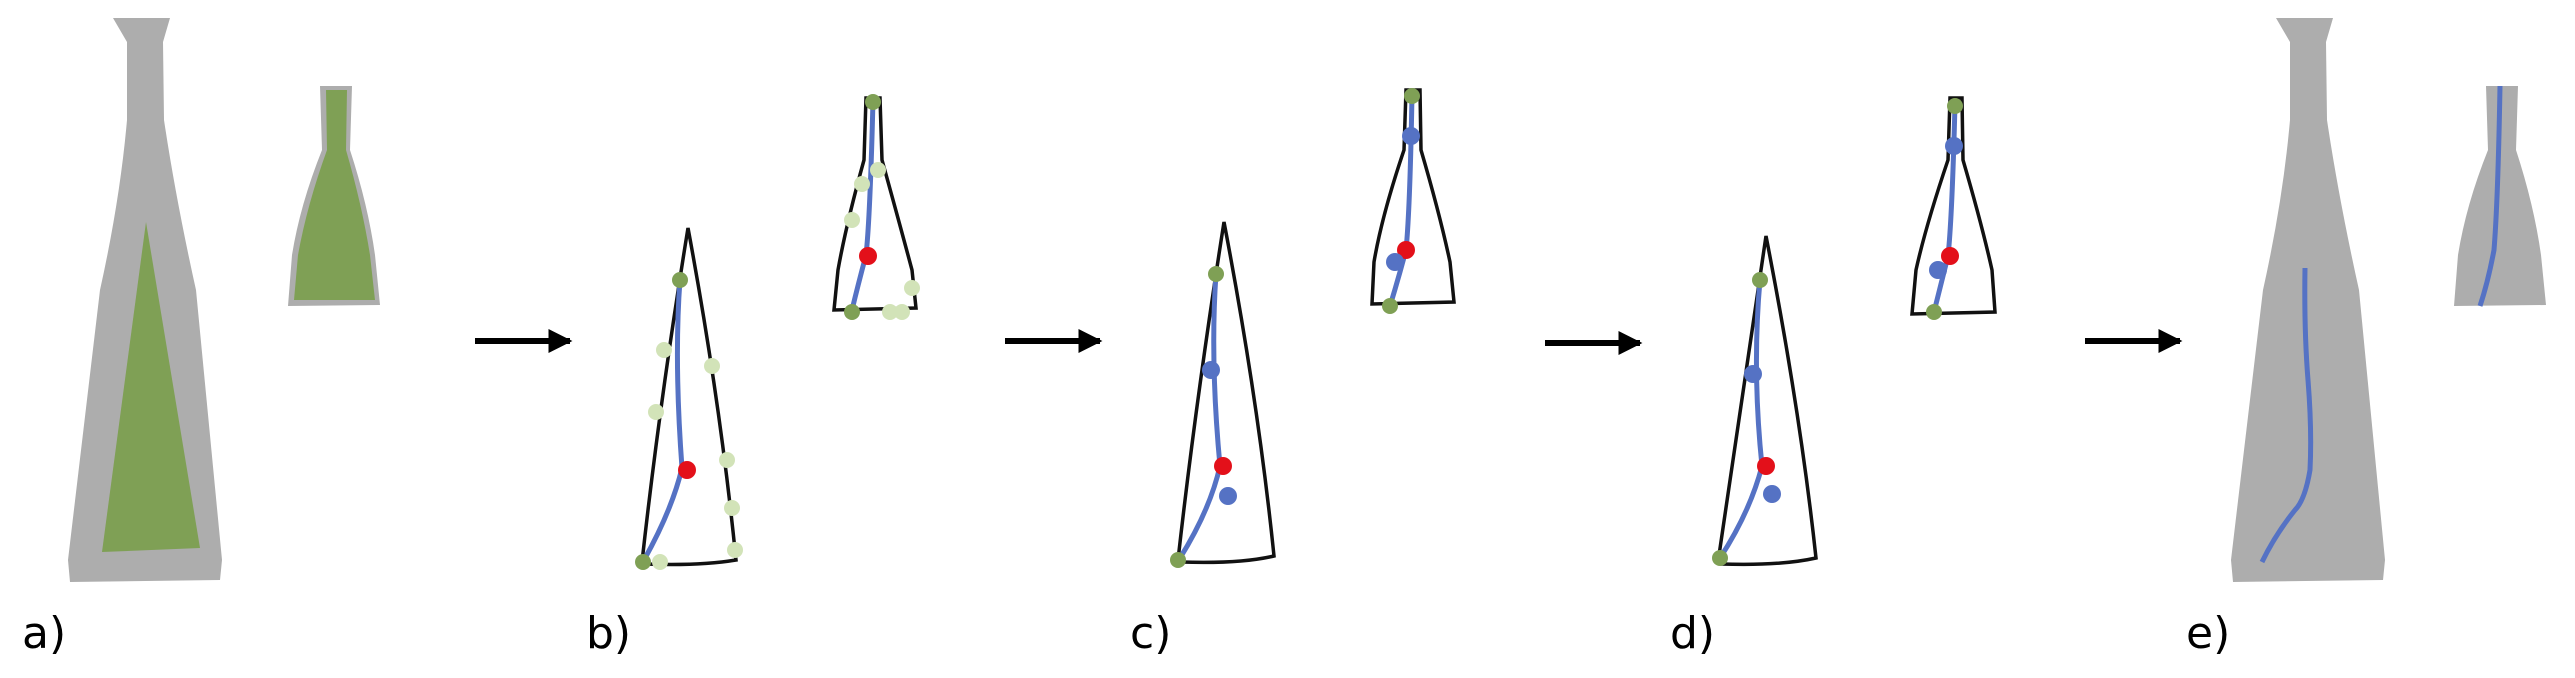 This screenshot has width=2575, height=678. Describe the element at coordinates (1692, 634) in the screenshot. I see `panel-label-d: d)` at that location.